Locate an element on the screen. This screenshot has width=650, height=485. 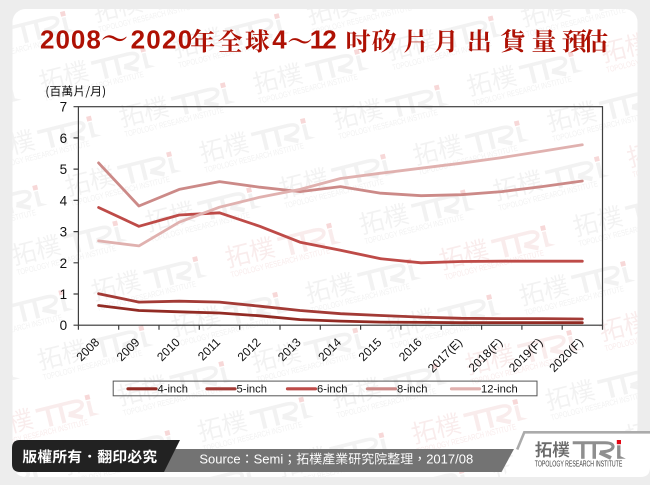
svg-text: 1 is located at coordinates (64, 294).